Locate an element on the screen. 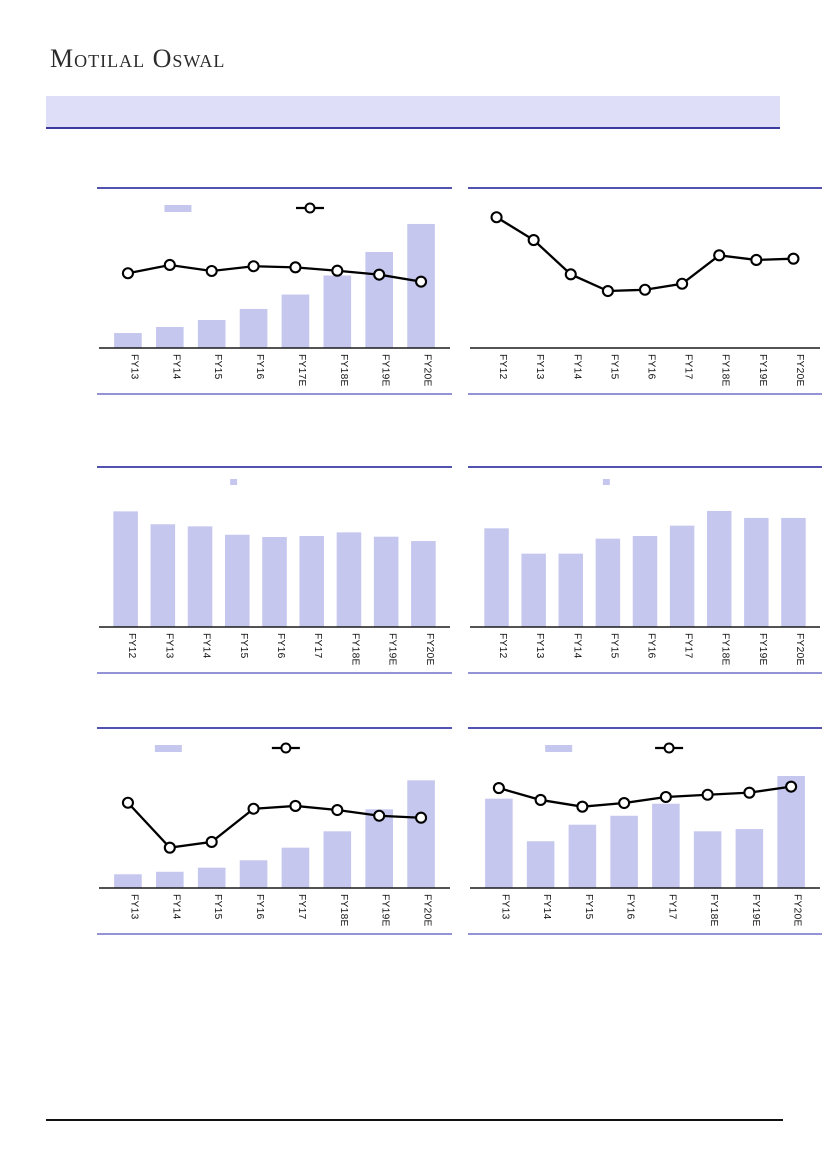 The image size is (827, 1169). middle-left-chart-svg: FY12 FY13 FY14 FY15 FY16 FY17 FY18E FY19E FY20E is located at coordinates (274, 570).